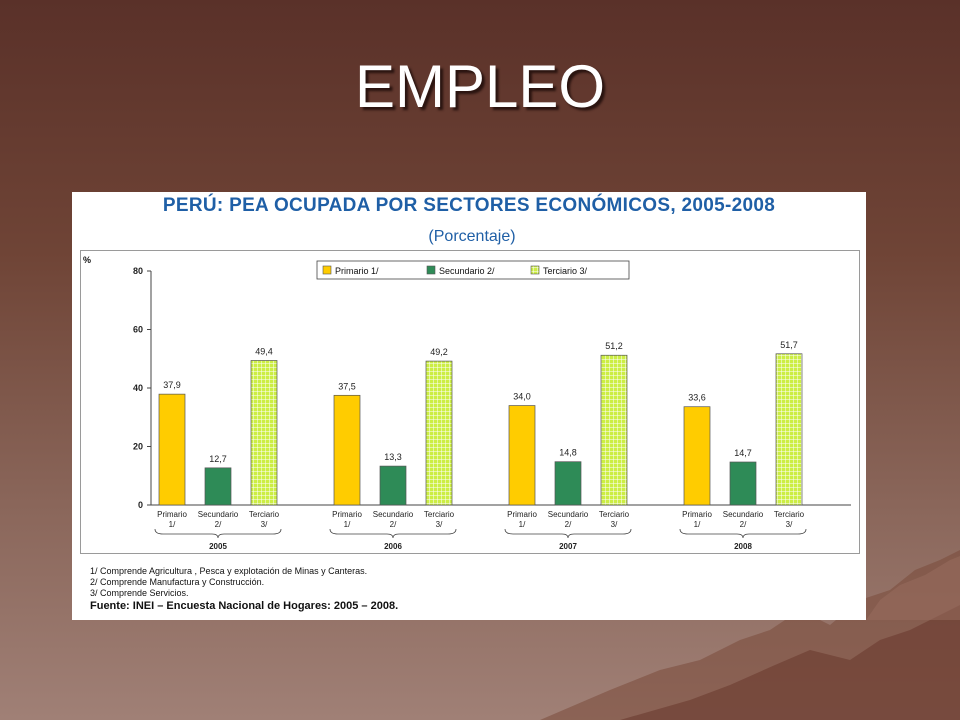 This screenshot has width=960, height=720. Describe the element at coordinates (614, 346) in the screenshot. I see `data-label: 51,2` at that location.